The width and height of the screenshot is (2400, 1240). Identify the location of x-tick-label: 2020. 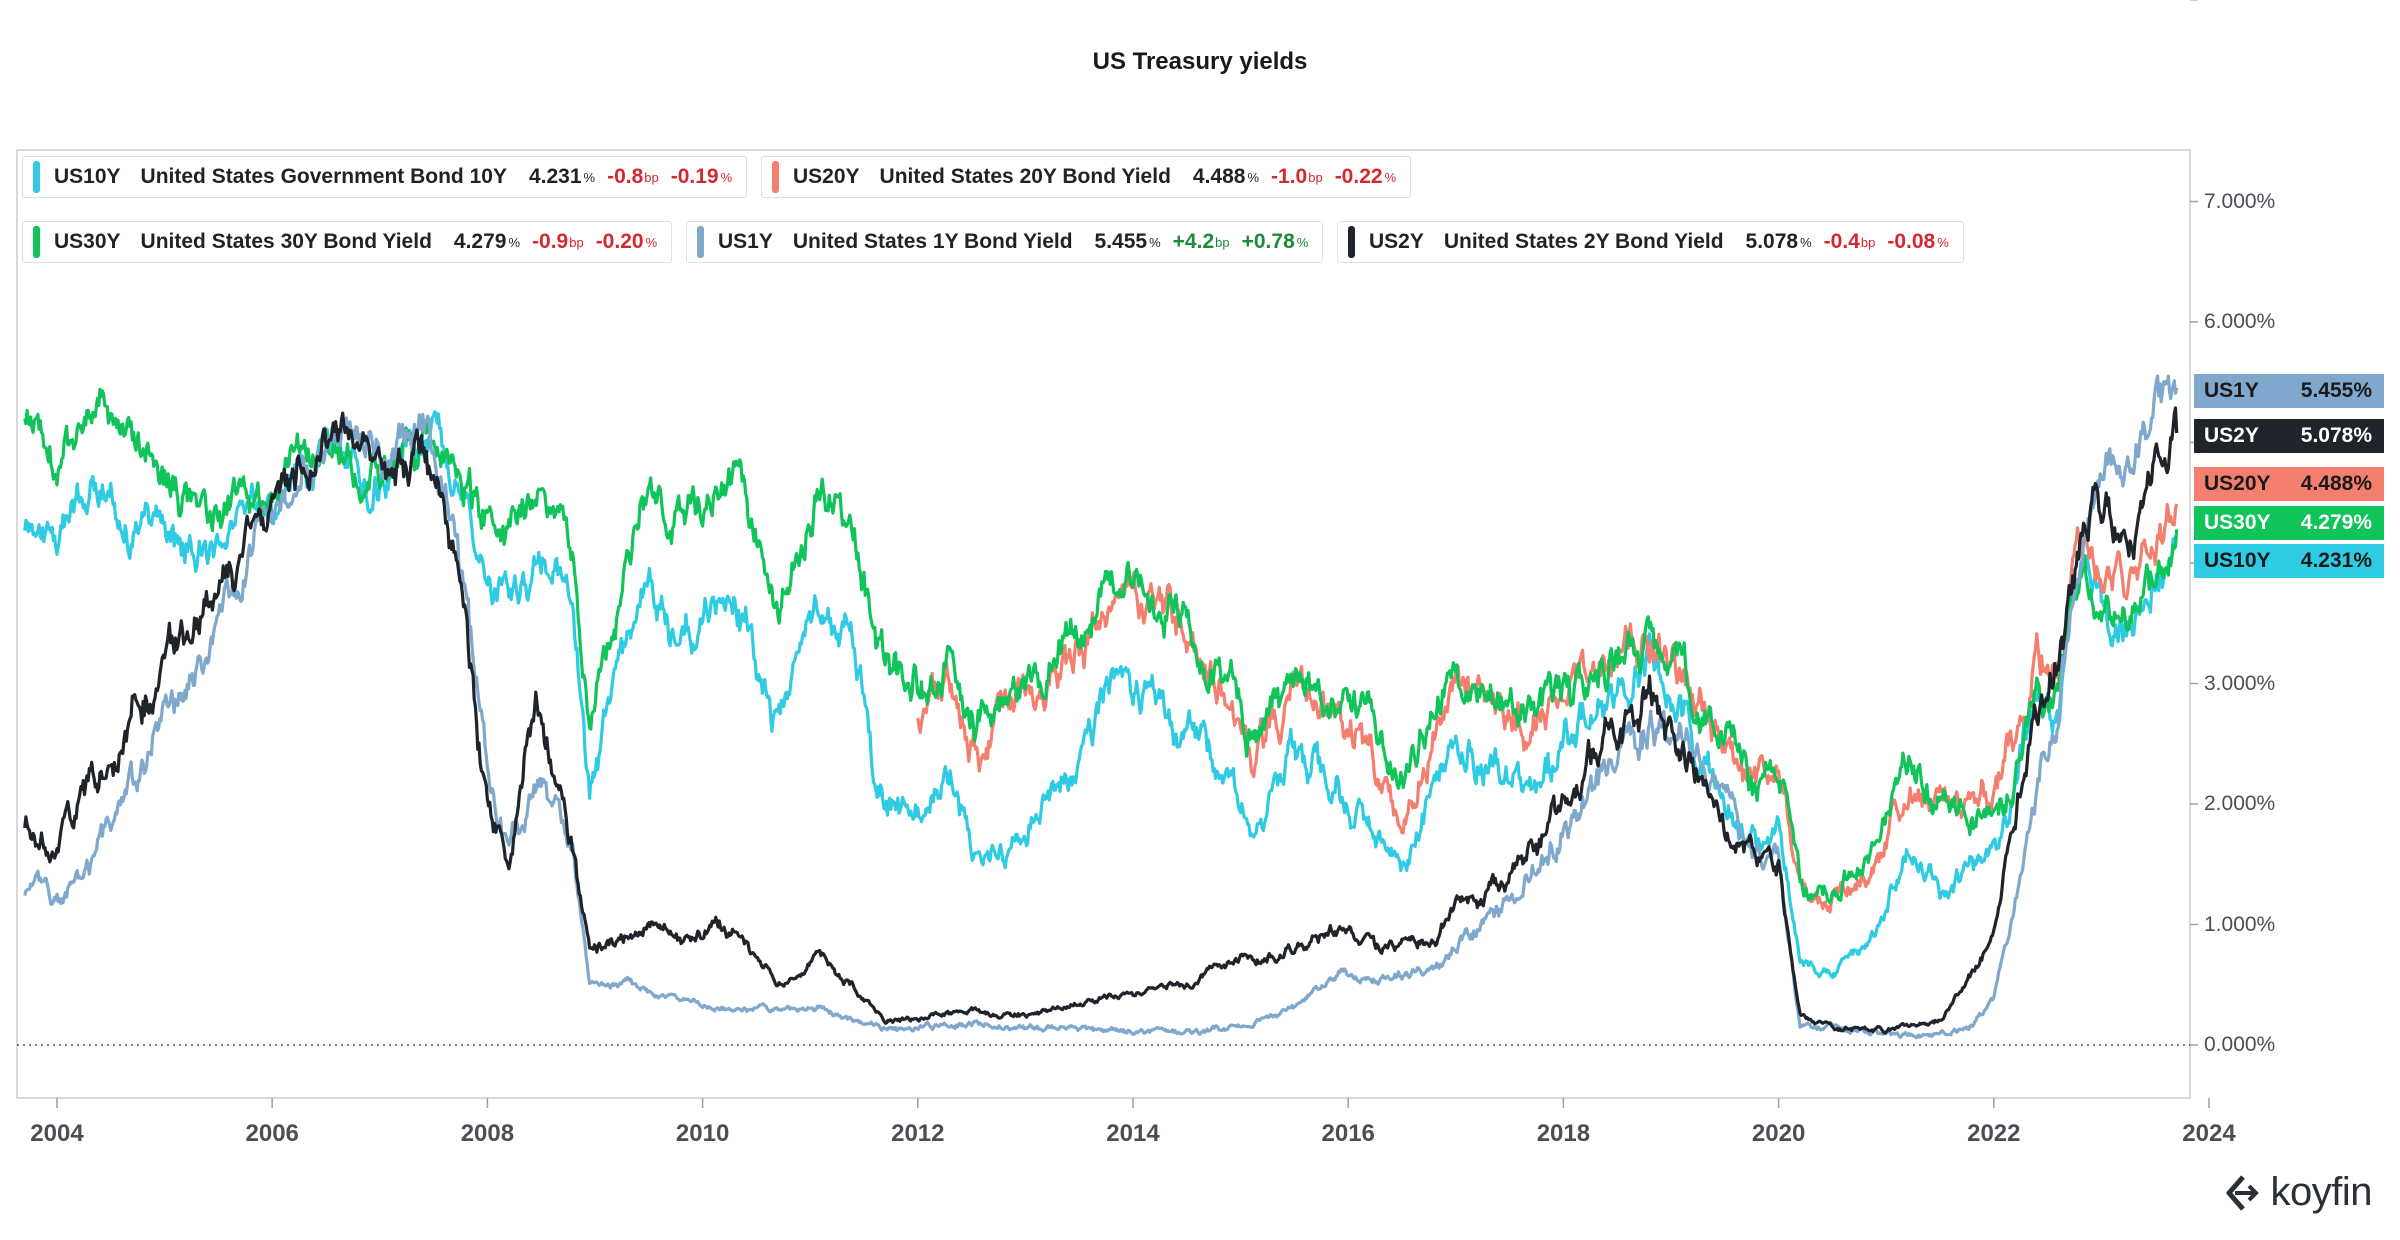
(1778, 1133).